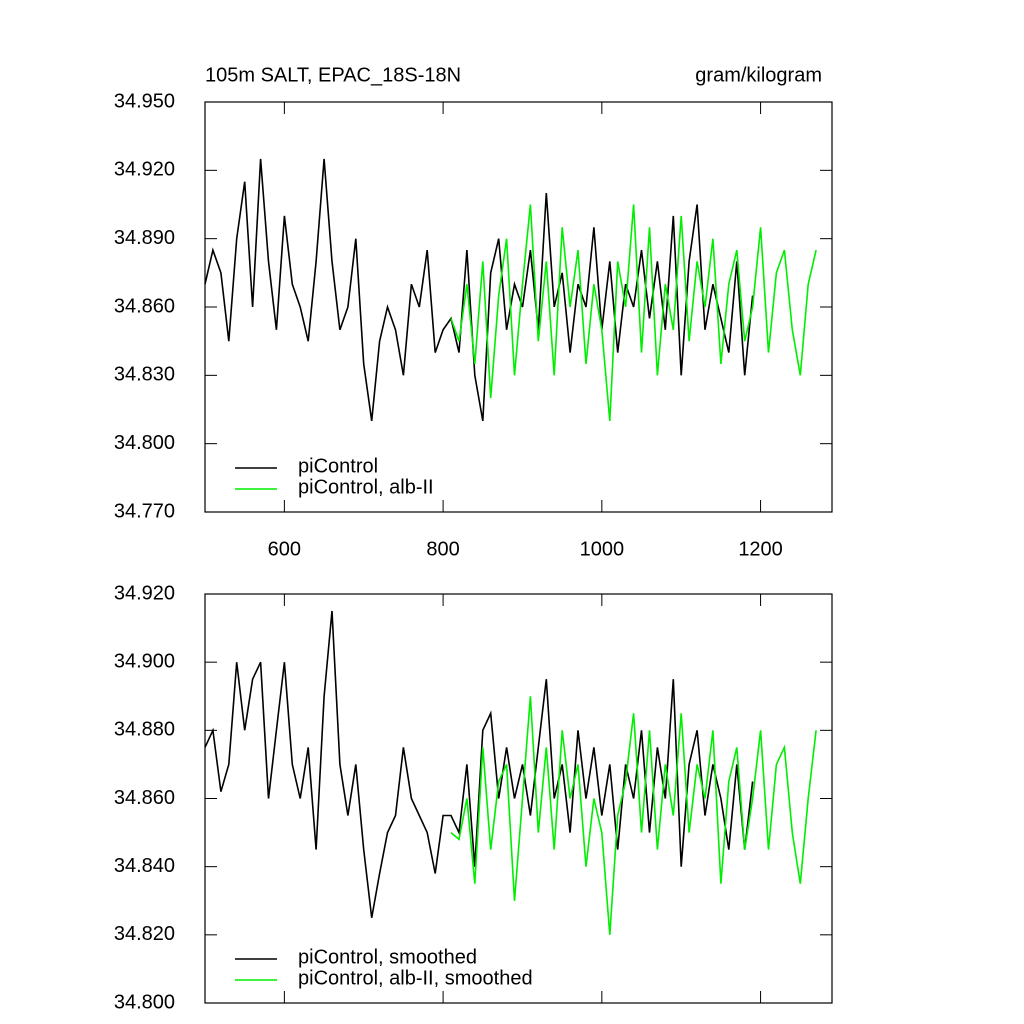 The image size is (1024, 1024). What do you see at coordinates (758, 75) in the screenshot?
I see `units-label: gram/kilogram` at bounding box center [758, 75].